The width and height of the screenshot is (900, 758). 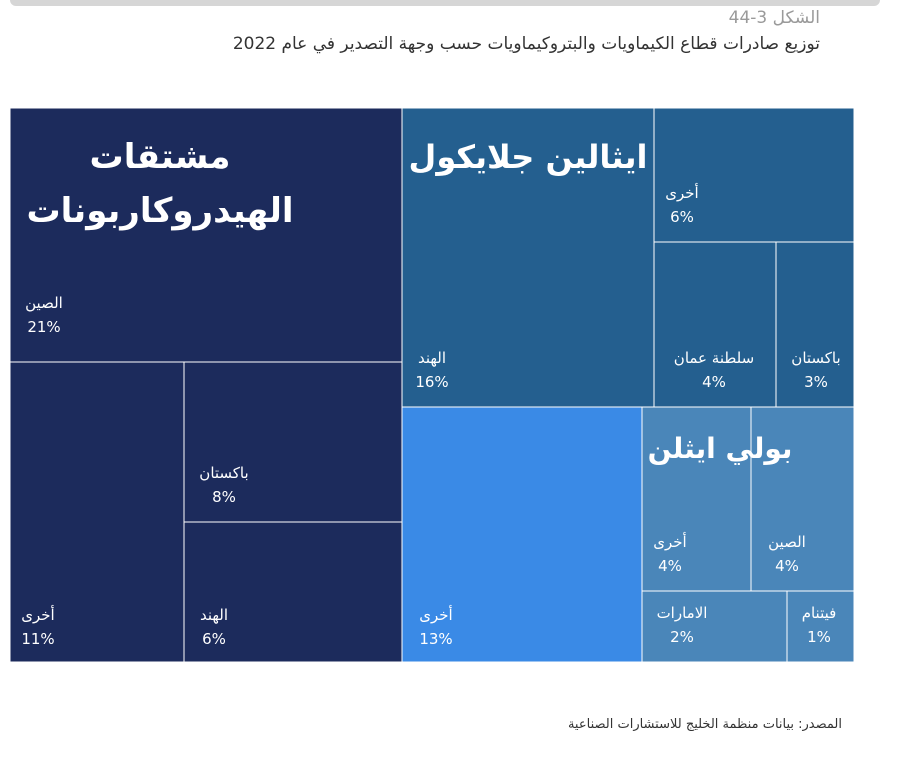 I want to click on cell-value: 8%, so click(x=224, y=497).